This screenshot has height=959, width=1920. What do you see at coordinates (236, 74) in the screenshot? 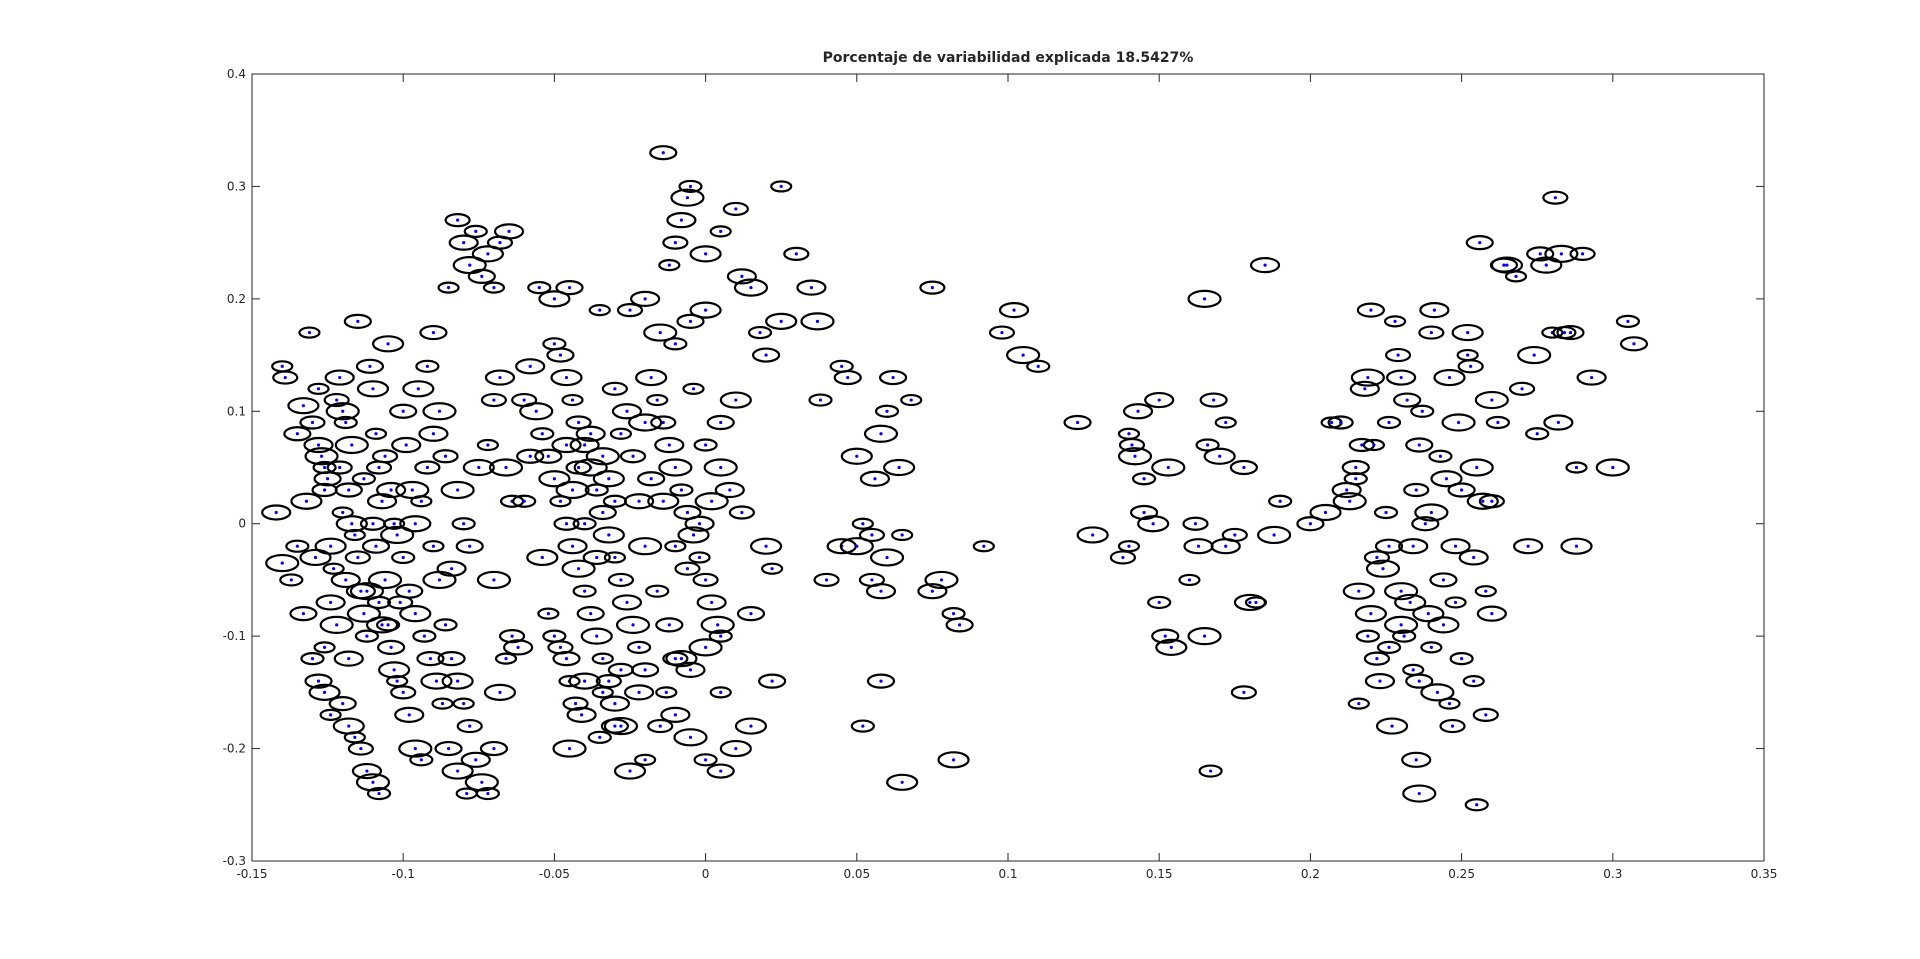
I see `y-tick-label: 0.4` at bounding box center [236, 74].